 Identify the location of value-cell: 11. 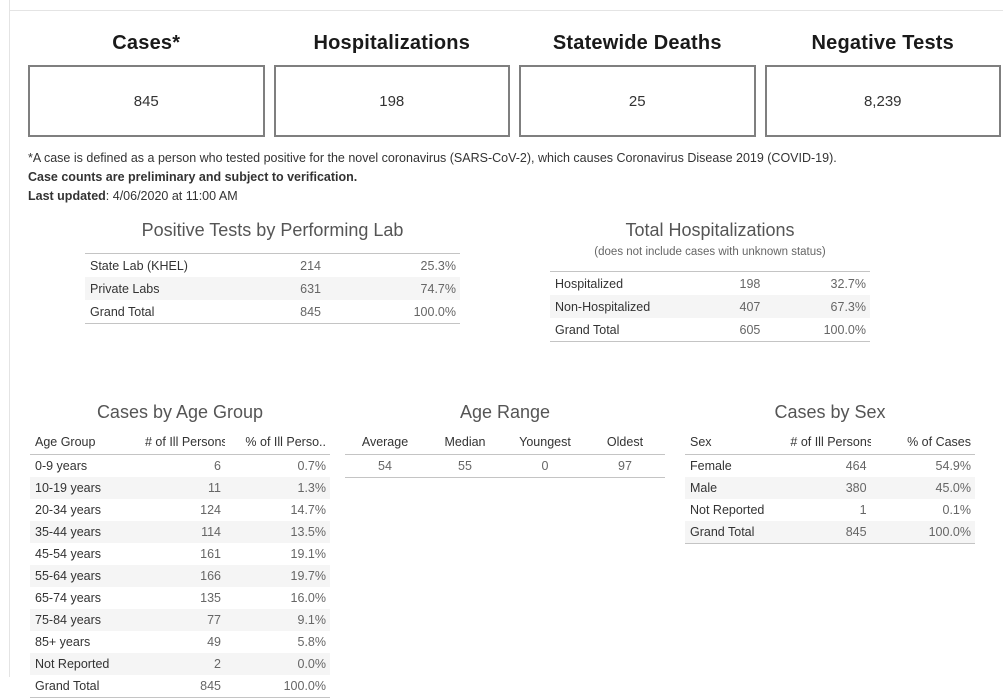
(184, 488).